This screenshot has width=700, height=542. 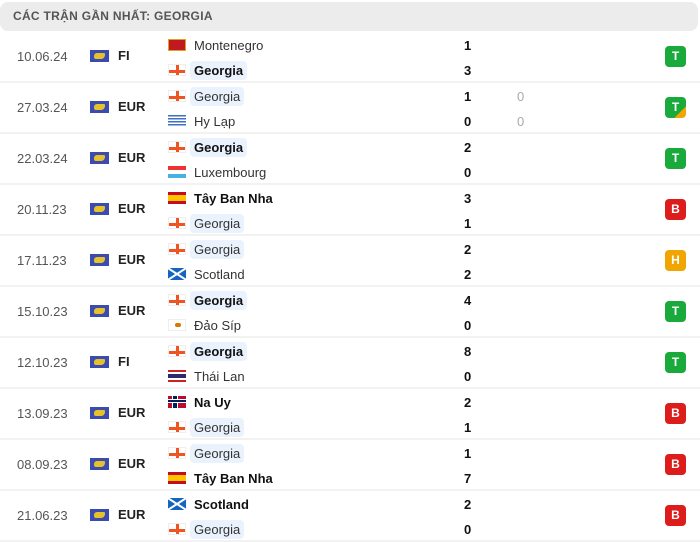 I want to click on away-team: Scotland, so click(x=208, y=274).